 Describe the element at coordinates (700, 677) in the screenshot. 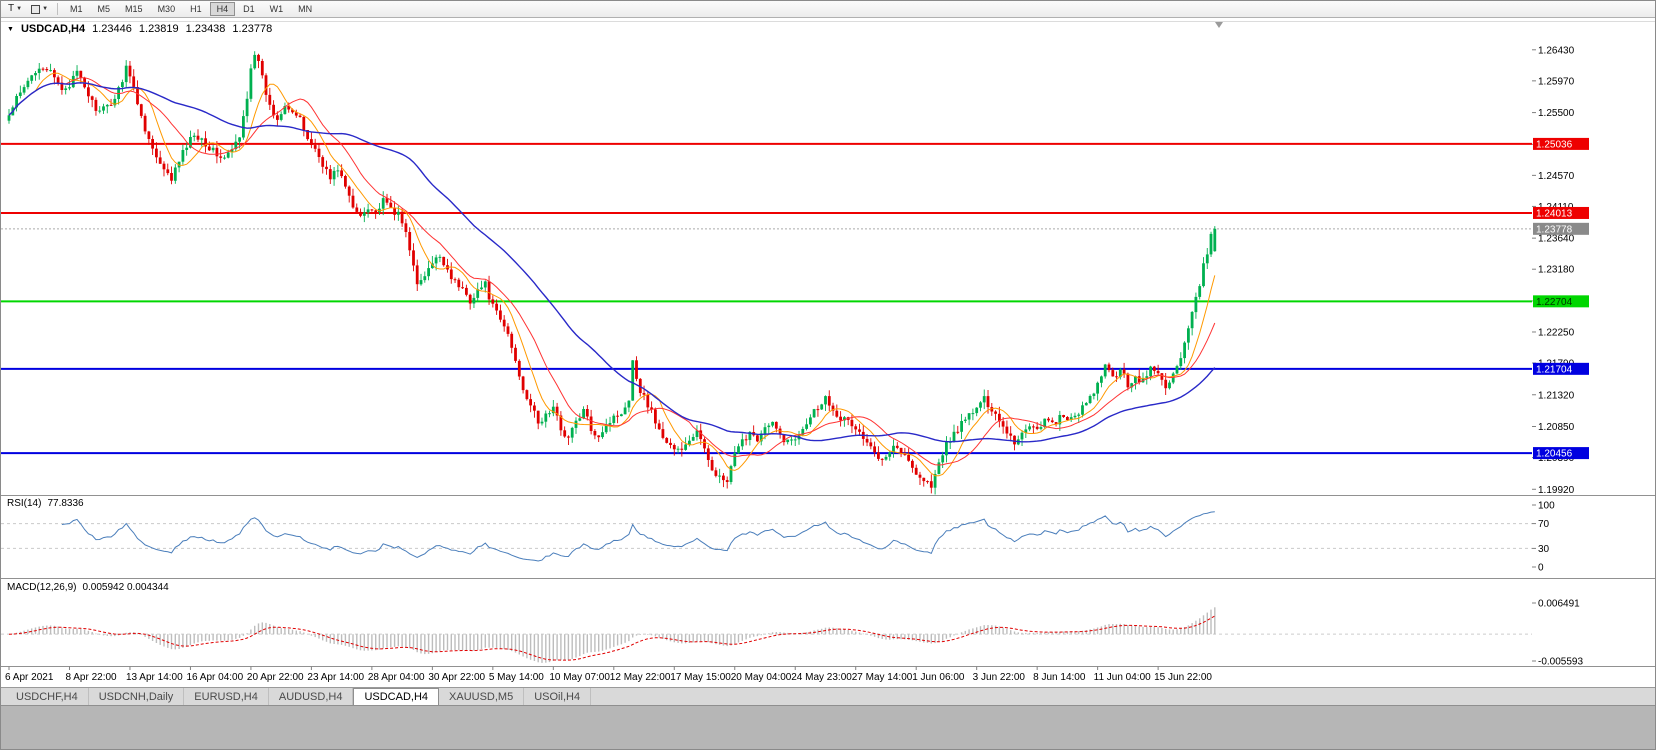

I see `svg-text: 17 May 15:00` at that location.